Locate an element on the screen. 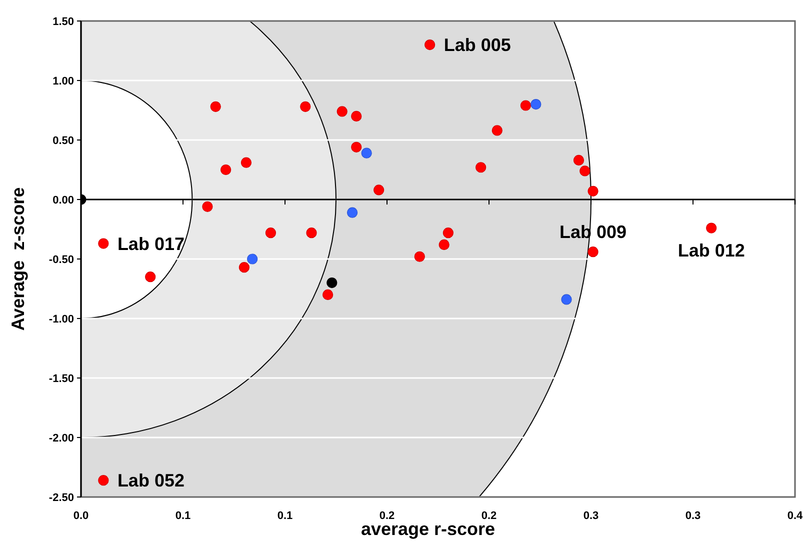  y-tick-label: -1.50 is located at coordinates (61, 378).